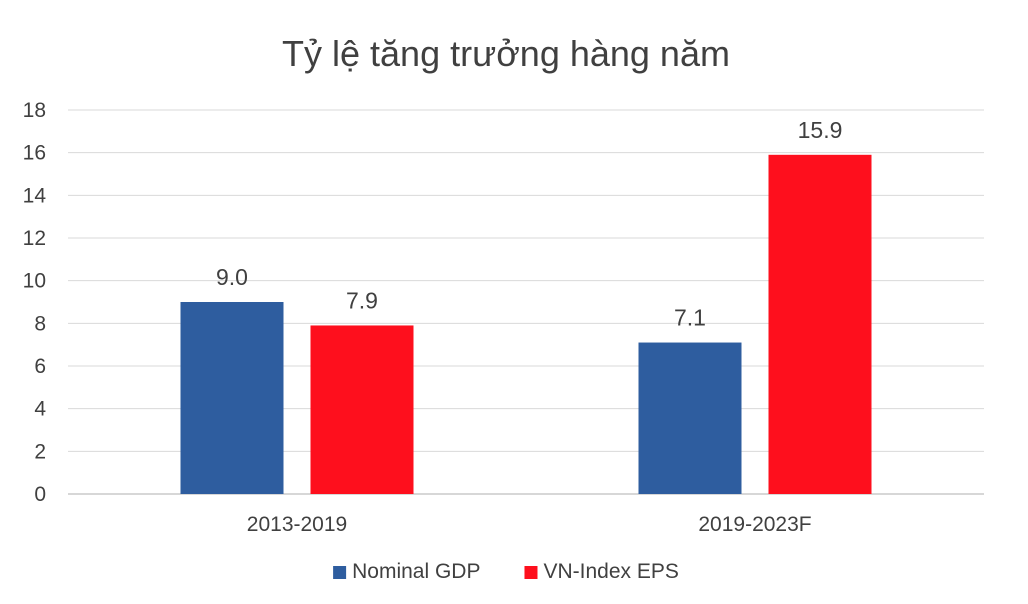  Describe the element at coordinates (820, 130) in the screenshot. I see `data-label: 15.9` at that location.